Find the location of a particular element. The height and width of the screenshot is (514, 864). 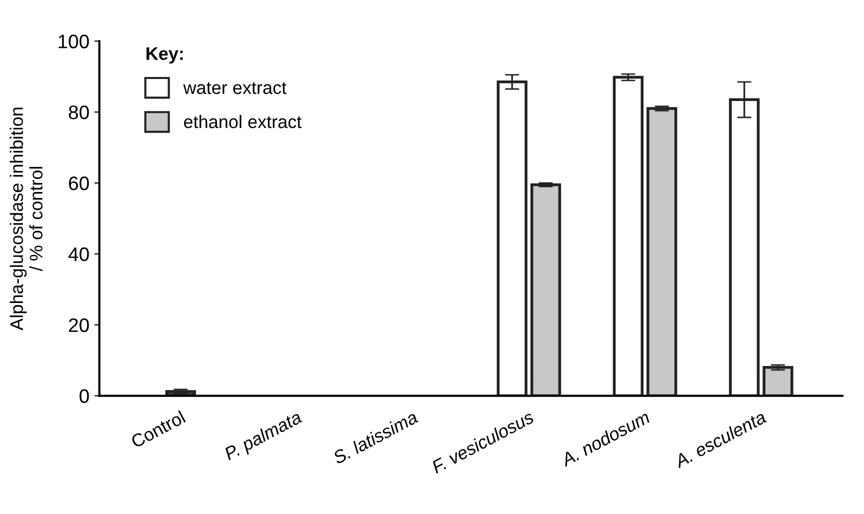

y-tick-label: 80 is located at coordinates (78, 113).